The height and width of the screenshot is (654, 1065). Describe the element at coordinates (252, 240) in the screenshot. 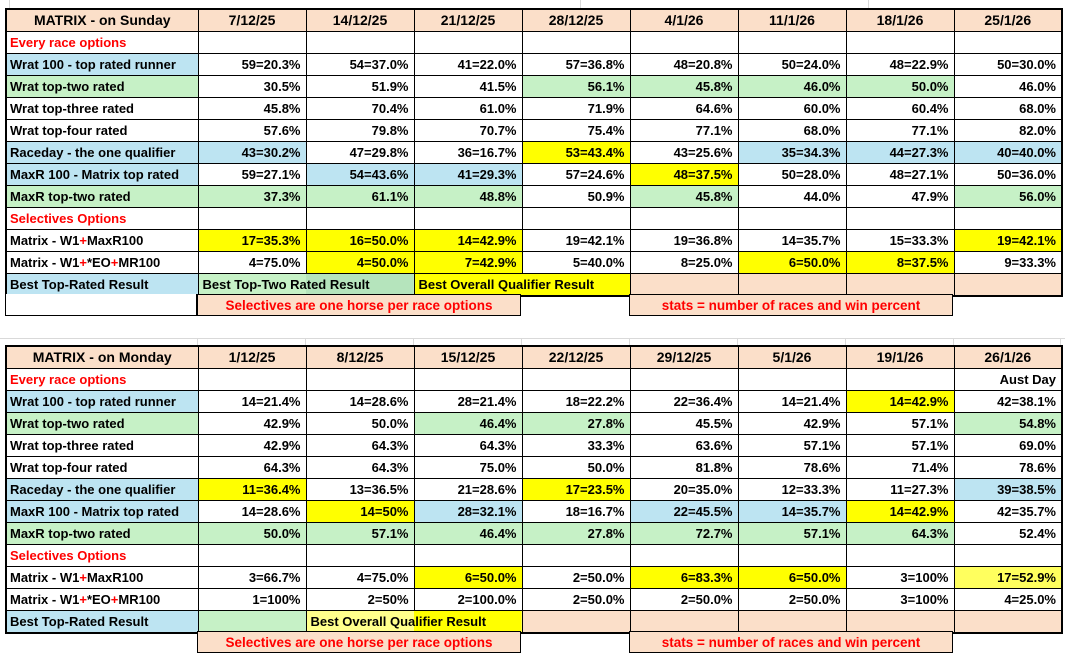

I see `data-cell: 17=35.3%` at that location.